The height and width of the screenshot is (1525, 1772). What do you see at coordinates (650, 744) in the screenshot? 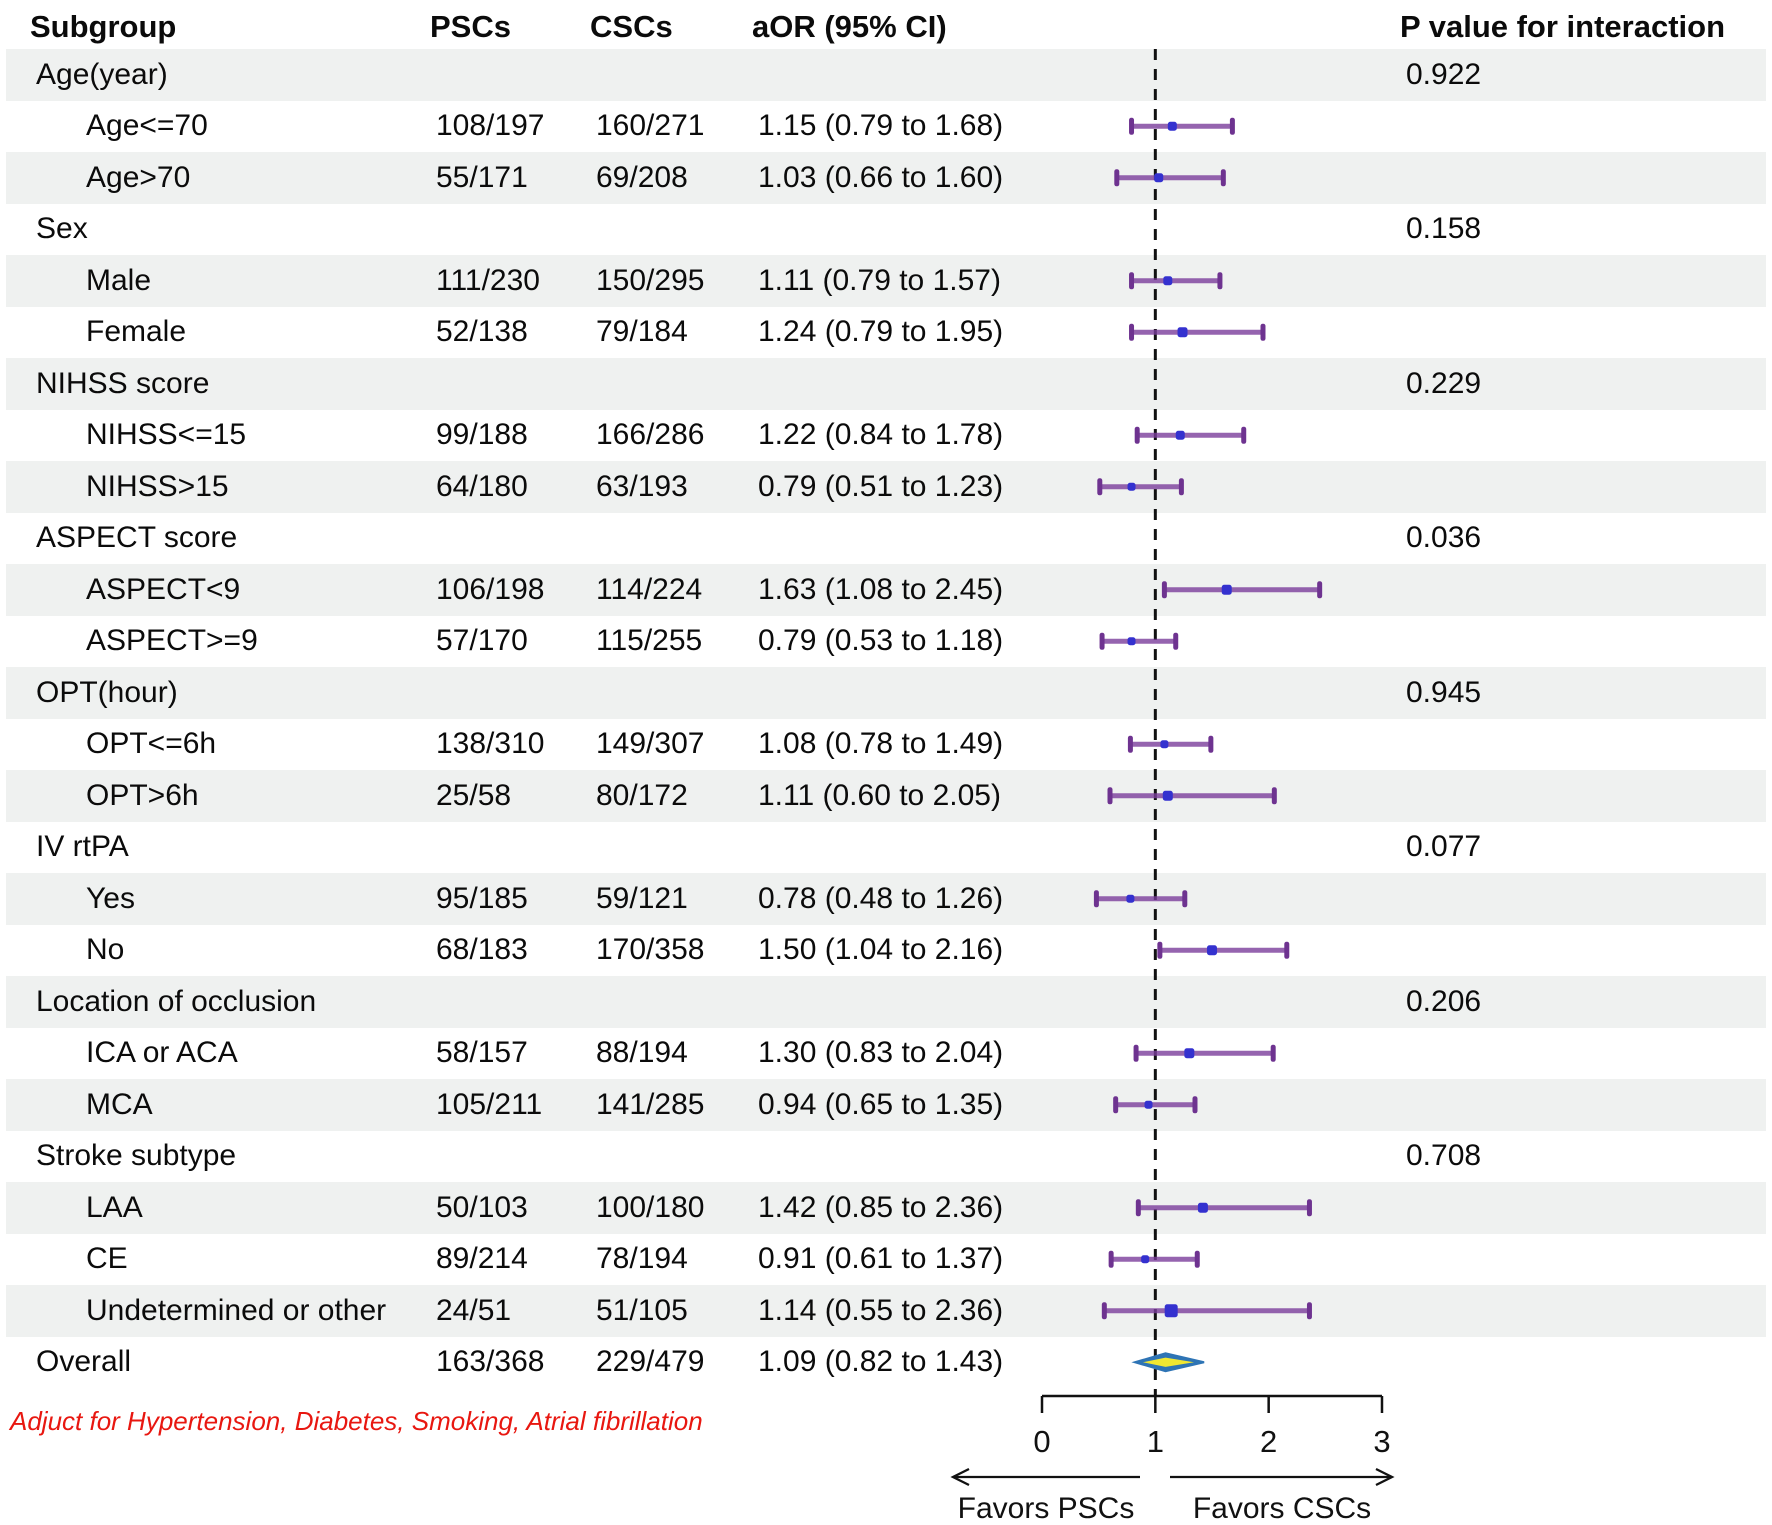
I see `cscs-cell: 149/307` at bounding box center [650, 744].